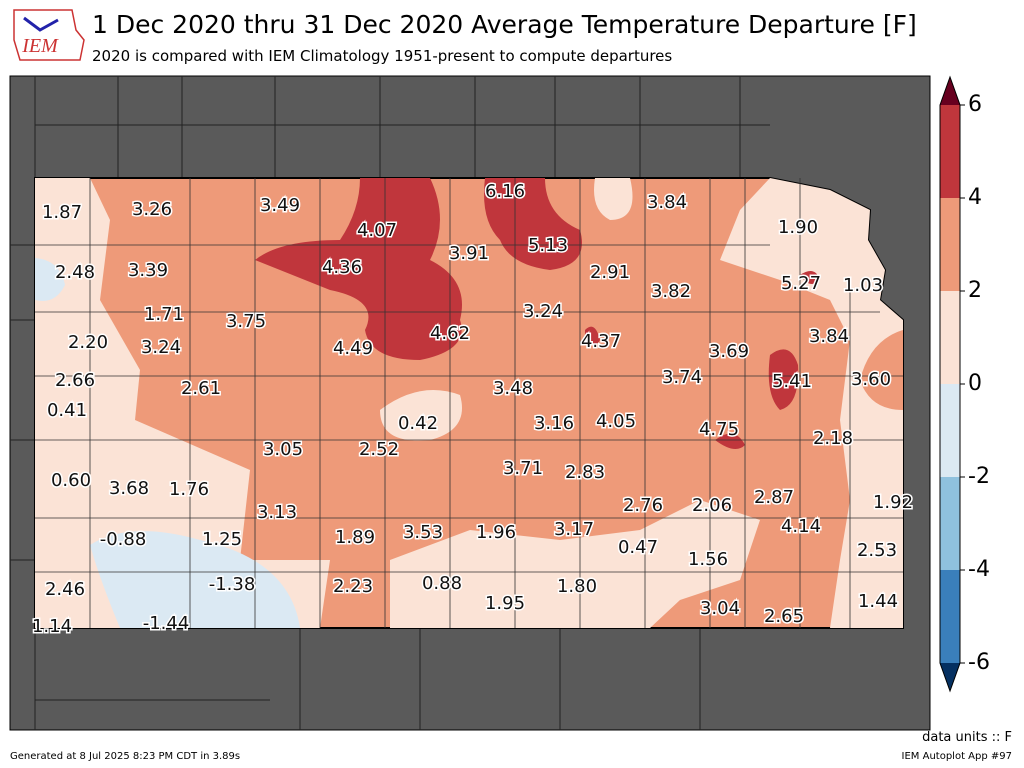 Image resolution: width=1024 pixels, height=768 pixels. Describe the element at coordinates (601, 341) in the screenshot. I see `value-label: 4.37` at that location.